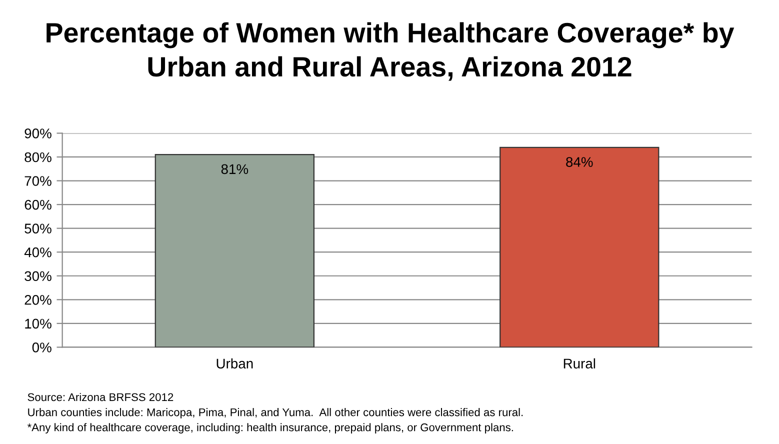 Image resolution: width=779 pixels, height=444 pixels. I want to click on source-note: Source: Arizona BRFSS 2012, so click(101, 397).